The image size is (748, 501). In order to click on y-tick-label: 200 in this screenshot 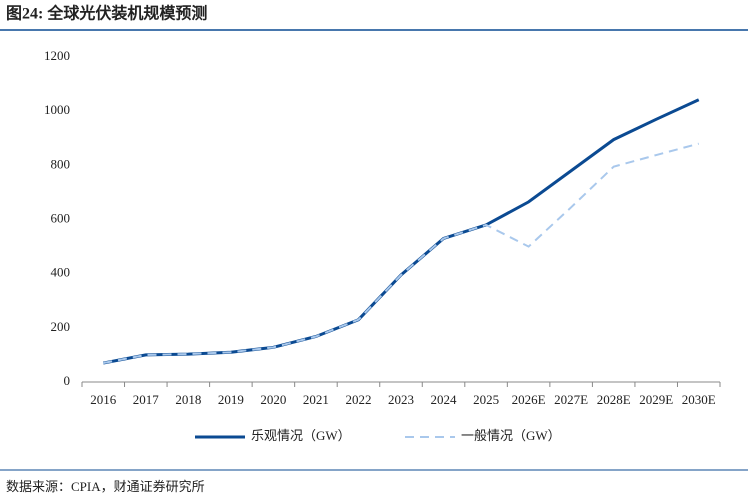, I will do `click(61, 326)`.